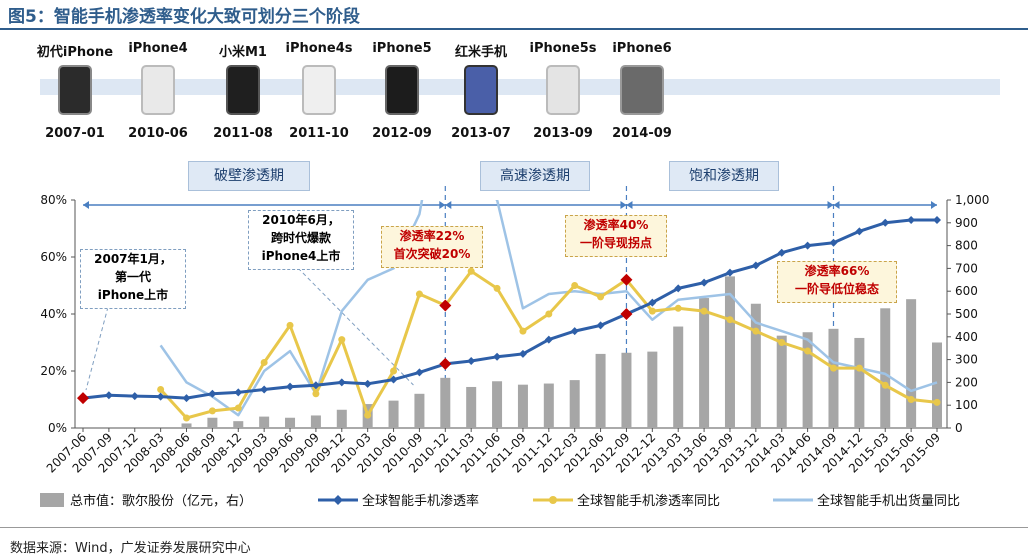  Describe the element at coordinates (616, 225) in the screenshot. I see `note-line: 渗透率40%` at that location.